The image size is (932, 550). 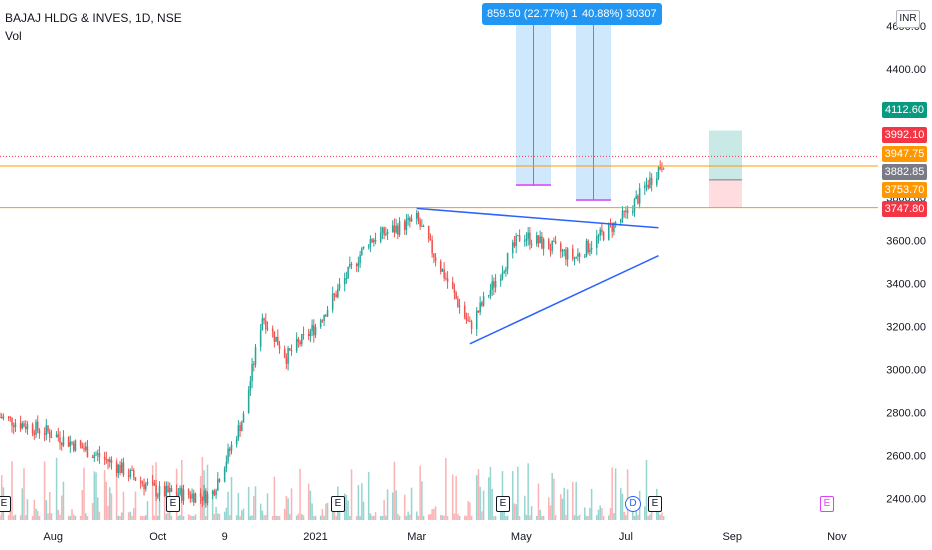 I want to click on measure-label-1: 859.50 (22.77%) 17190, so click(x=544, y=14).